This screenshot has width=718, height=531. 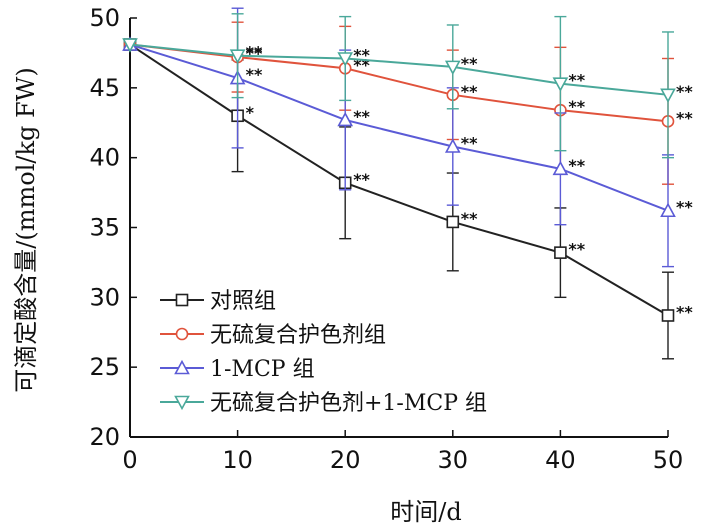 What do you see at coordinates (345, 460) in the screenshot?
I see `x-tick-label: 20` at bounding box center [345, 460].